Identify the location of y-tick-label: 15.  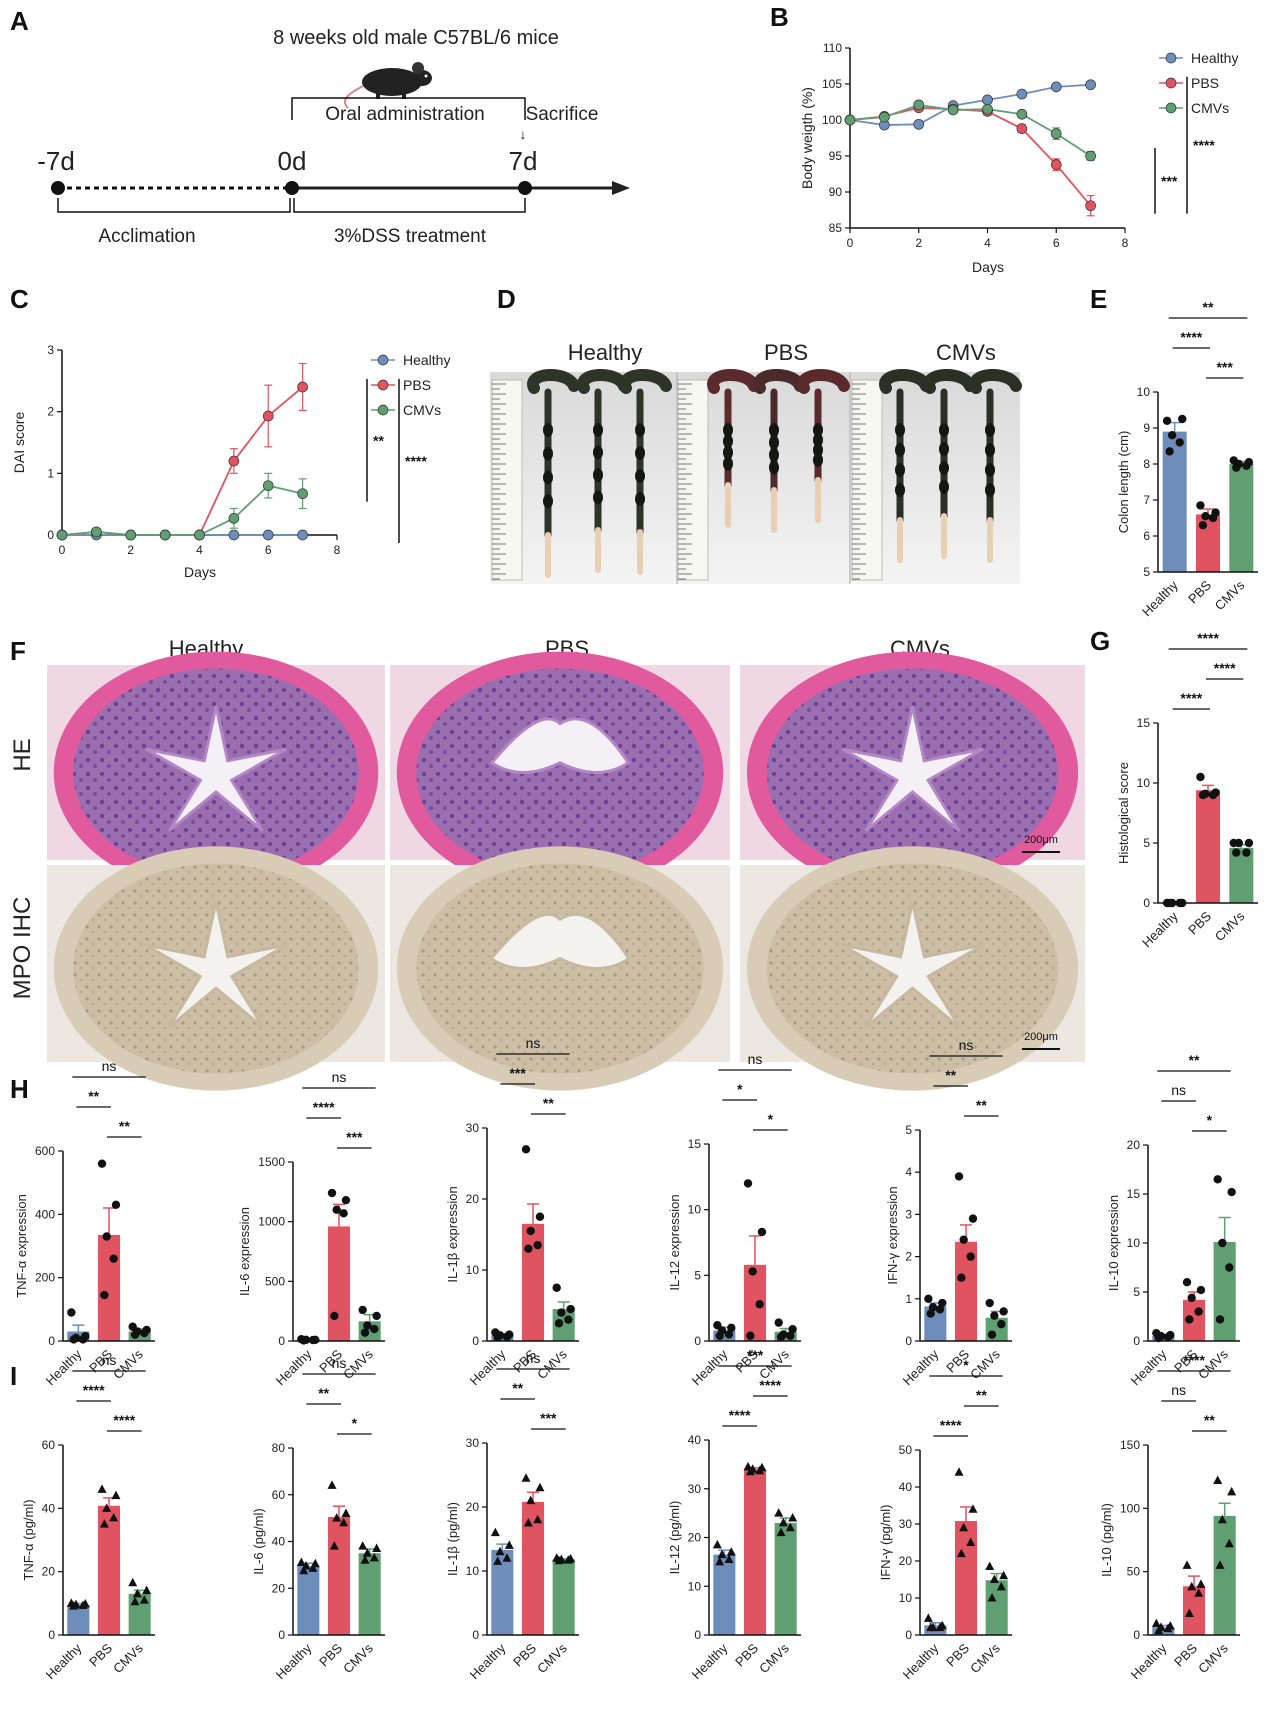
(1144, 723).